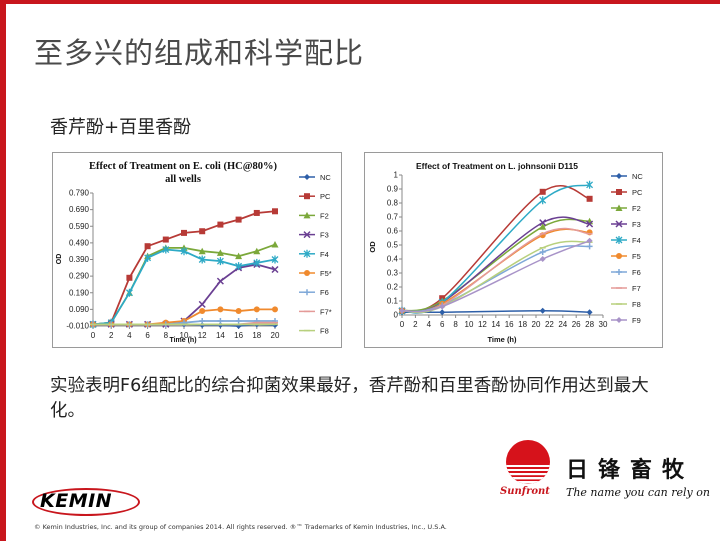  I want to click on ljohnsonii-title: Effect of Treatment on L. johnsonii D115, so click(497, 166).